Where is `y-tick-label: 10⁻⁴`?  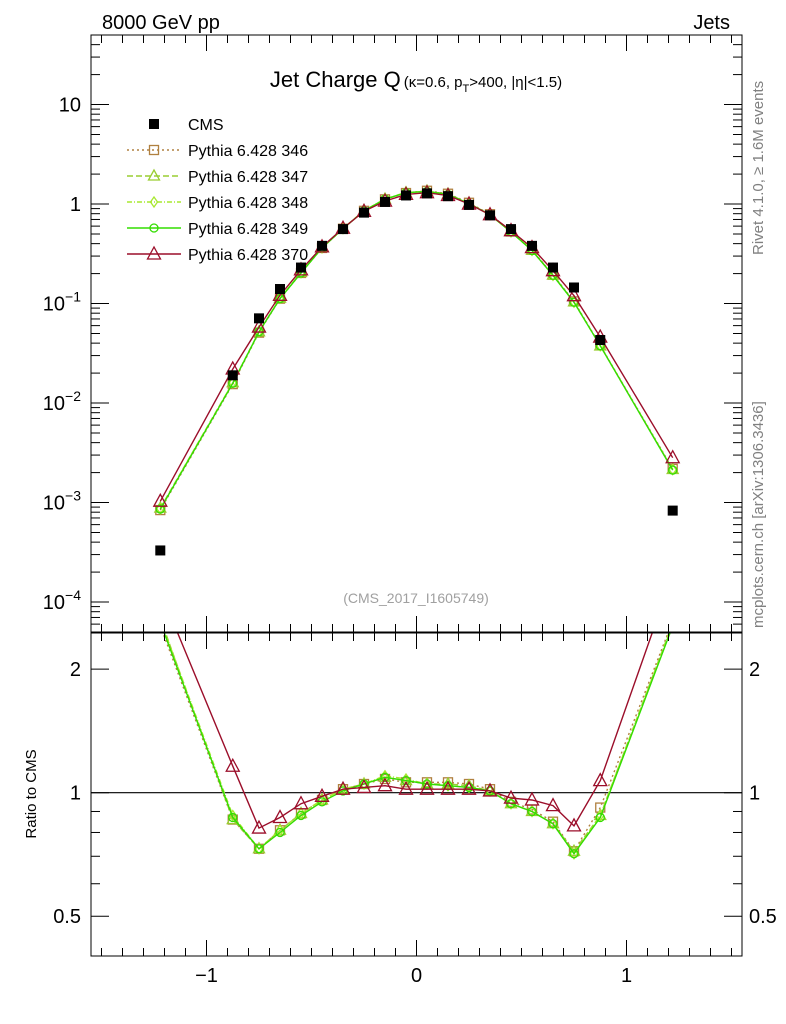 y-tick-label: 10⁻⁴ is located at coordinates (62, 600).